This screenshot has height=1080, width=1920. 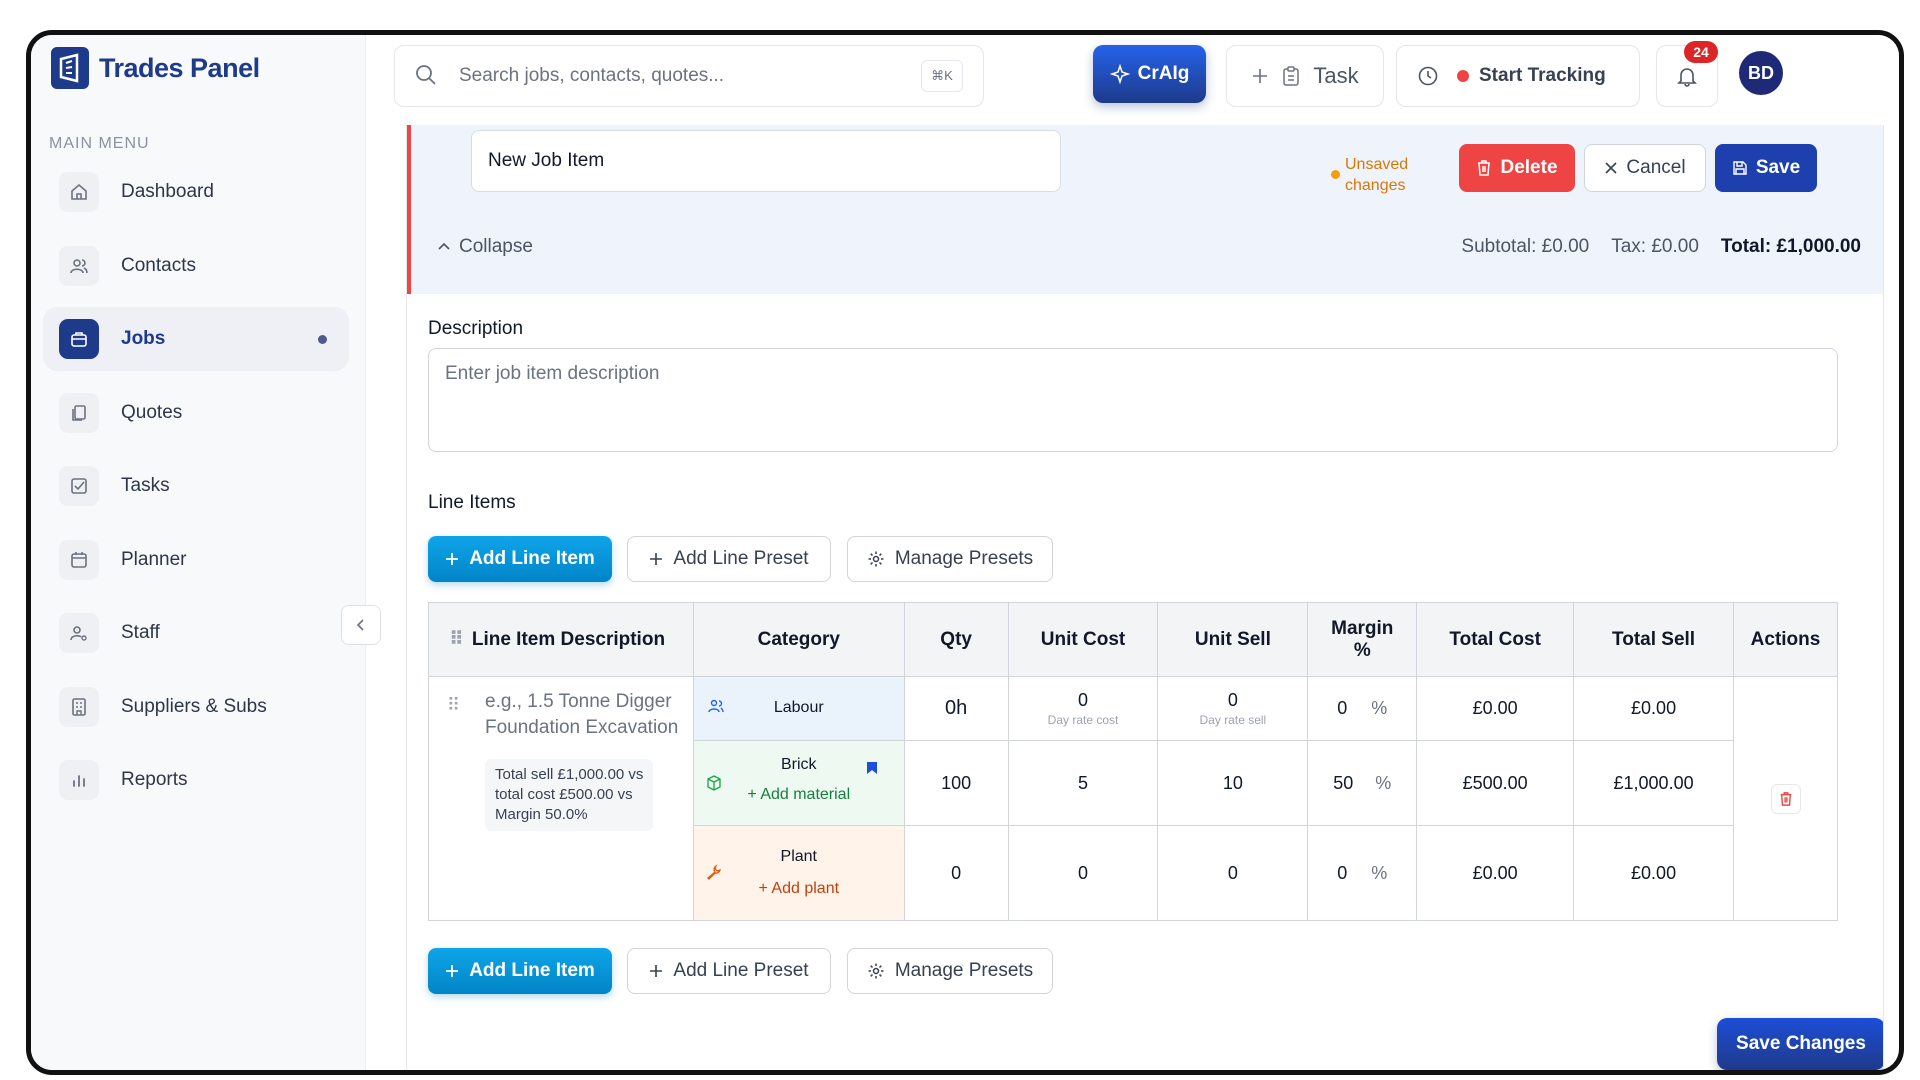 I want to click on logo-icon, so click(x=70, y=68).